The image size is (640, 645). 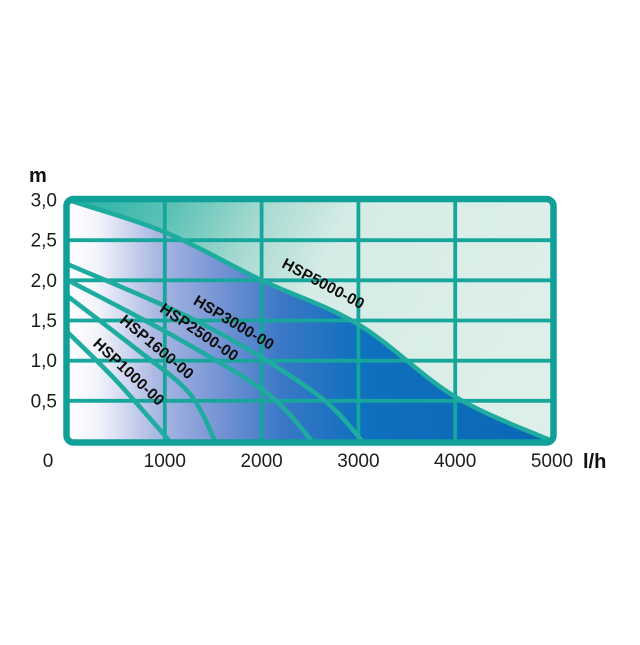 I want to click on y-tick-labels: 3,0 2,5 2,0 1,5 1,0 0,5, so click(x=44, y=302).